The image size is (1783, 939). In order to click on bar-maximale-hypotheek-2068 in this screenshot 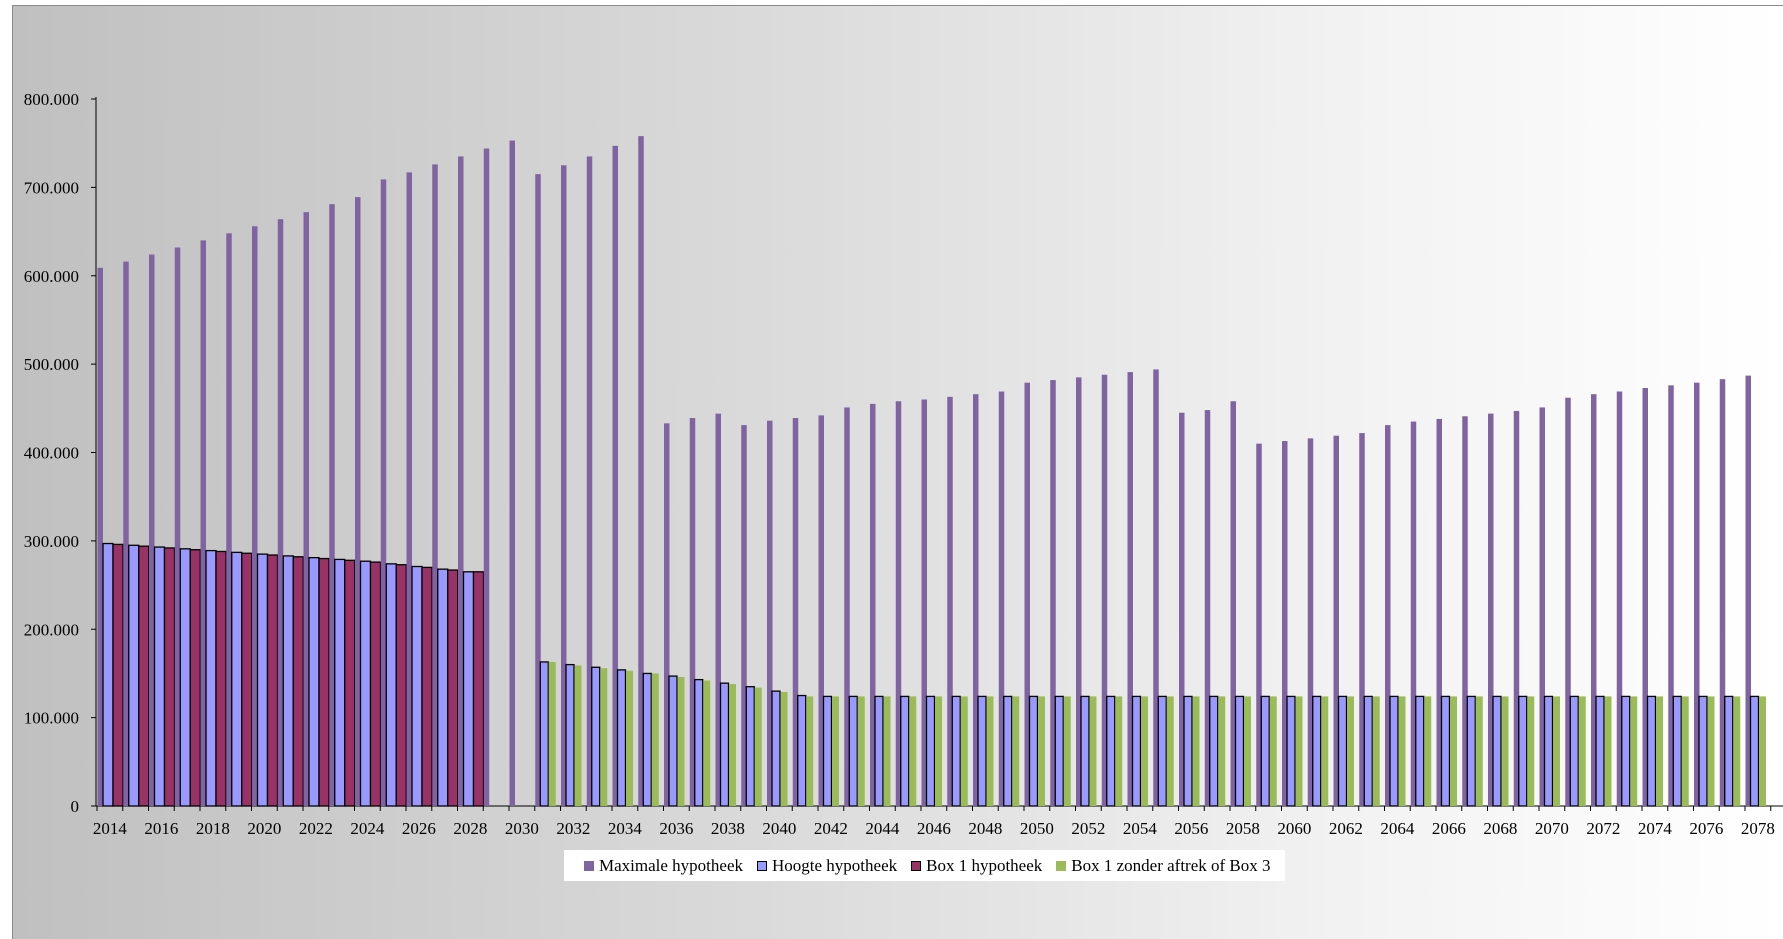, I will do `click(1491, 609)`.